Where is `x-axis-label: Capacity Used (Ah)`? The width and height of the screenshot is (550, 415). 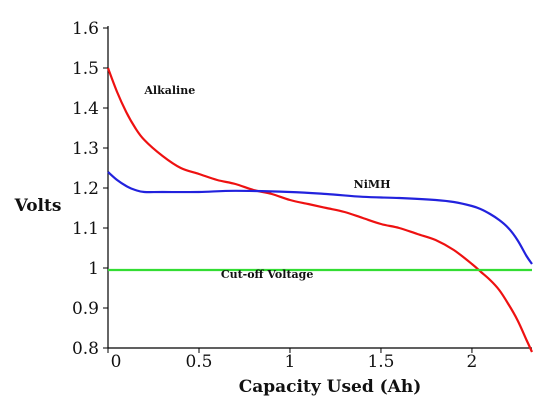
x-axis-label: Capacity Used (Ah) is located at coordinates (330, 387).